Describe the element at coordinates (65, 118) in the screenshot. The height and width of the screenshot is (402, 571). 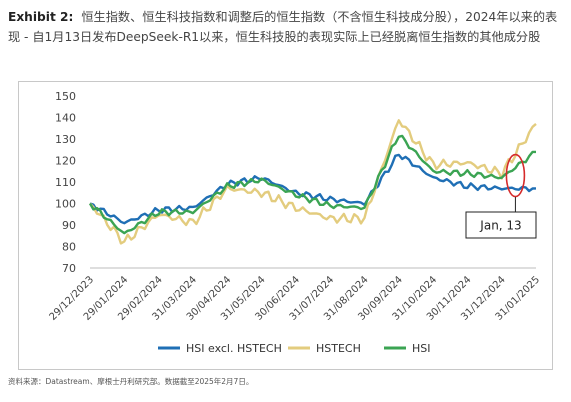
I see `y-tick-label-140: 140` at that location.